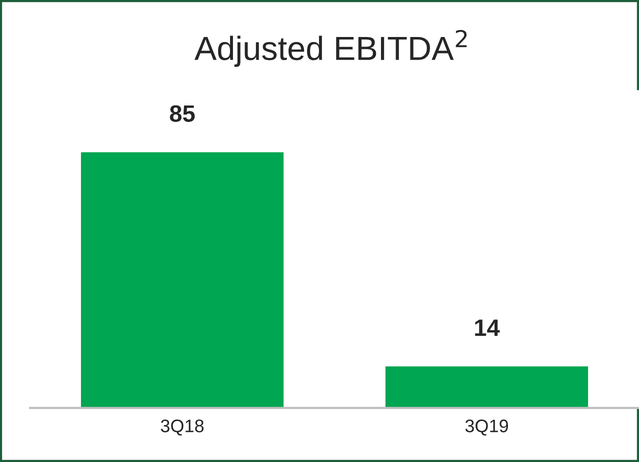 The width and height of the screenshot is (639, 462). Describe the element at coordinates (486, 428) in the screenshot. I see `x-tick-label: 3Q19` at that location.